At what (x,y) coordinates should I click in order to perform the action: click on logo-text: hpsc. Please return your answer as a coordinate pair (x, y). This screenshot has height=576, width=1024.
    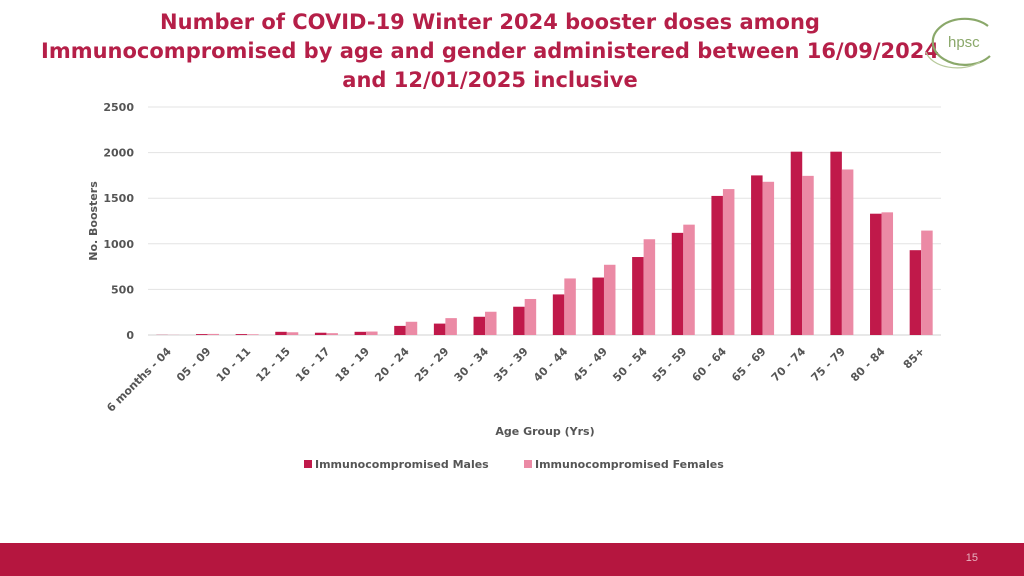
    Looking at the image, I should click on (964, 42).